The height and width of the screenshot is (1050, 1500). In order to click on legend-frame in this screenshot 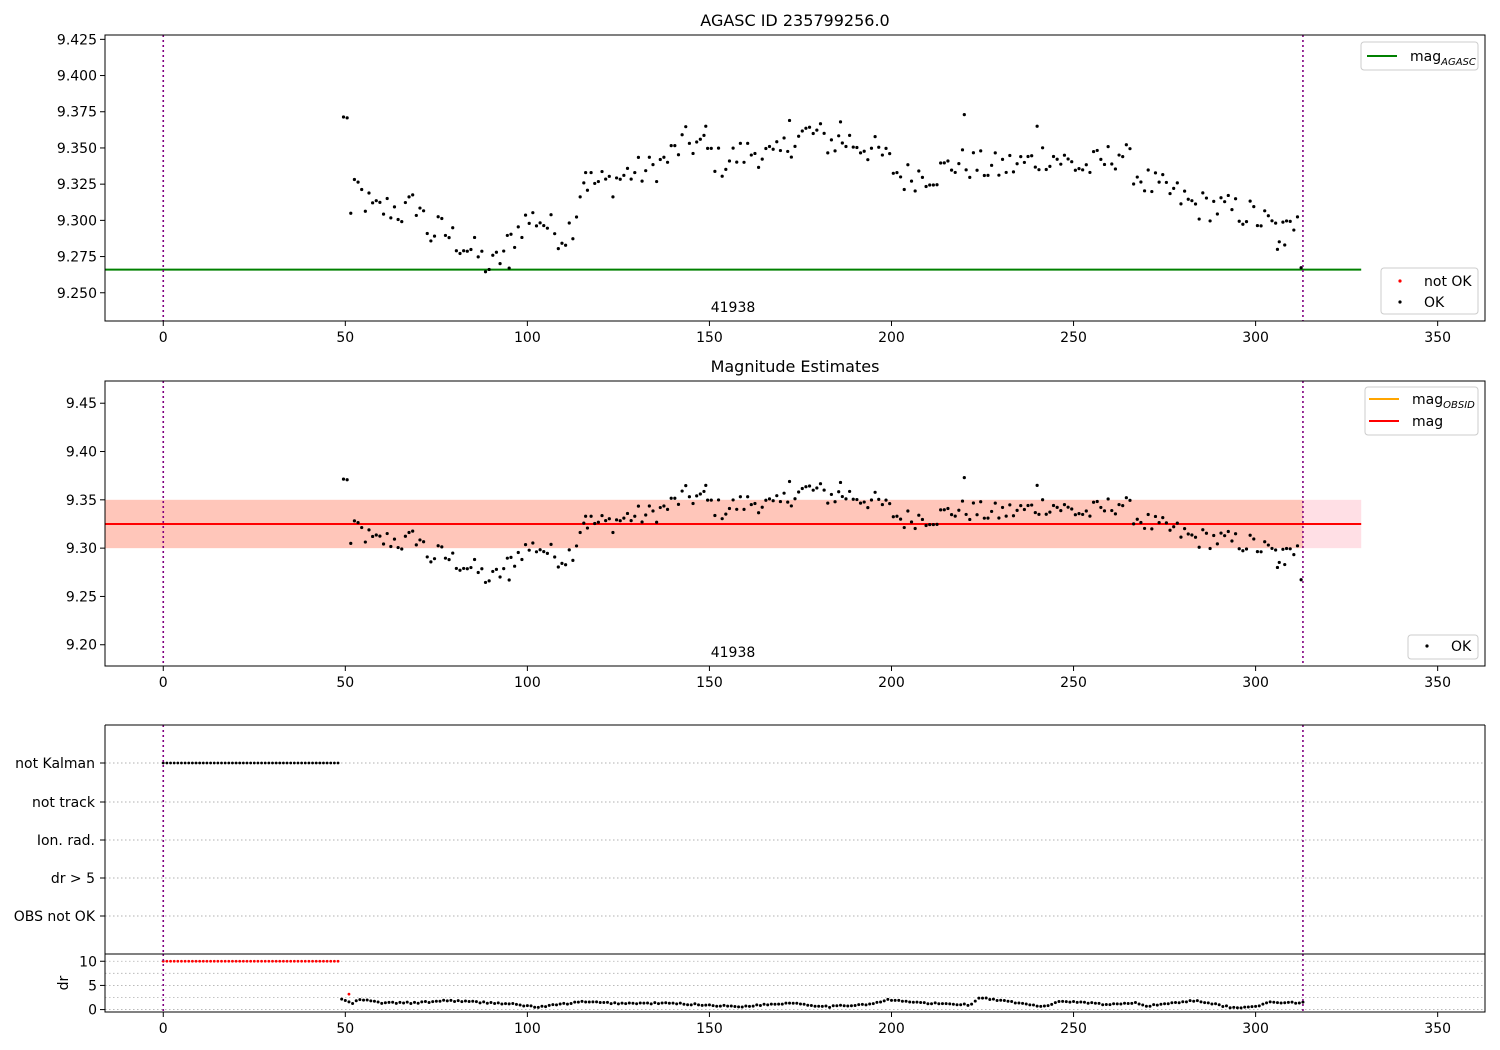, I will do `click(1443, 647)`.